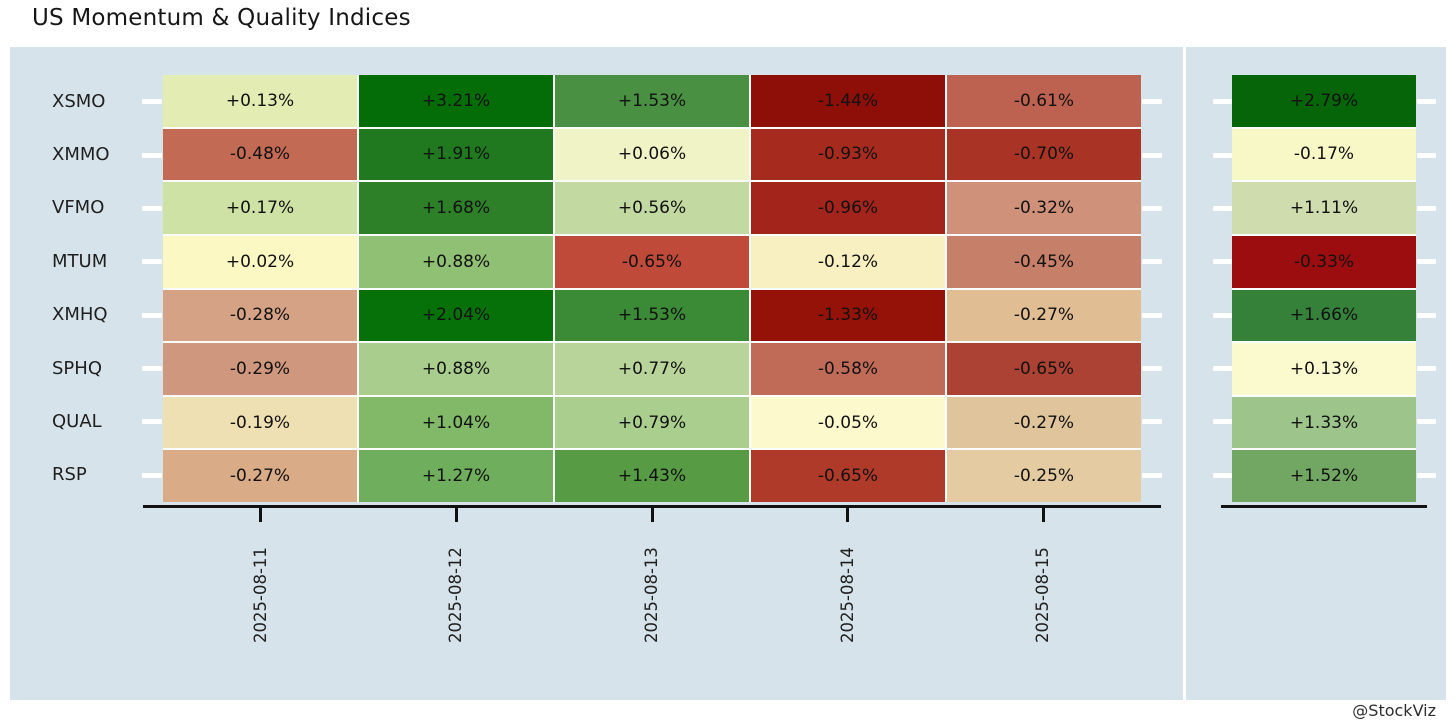 Image resolution: width=1456 pixels, height=728 pixels. What do you see at coordinates (456, 208) in the screenshot?
I see `heatmap-cell: +1.68%` at bounding box center [456, 208].